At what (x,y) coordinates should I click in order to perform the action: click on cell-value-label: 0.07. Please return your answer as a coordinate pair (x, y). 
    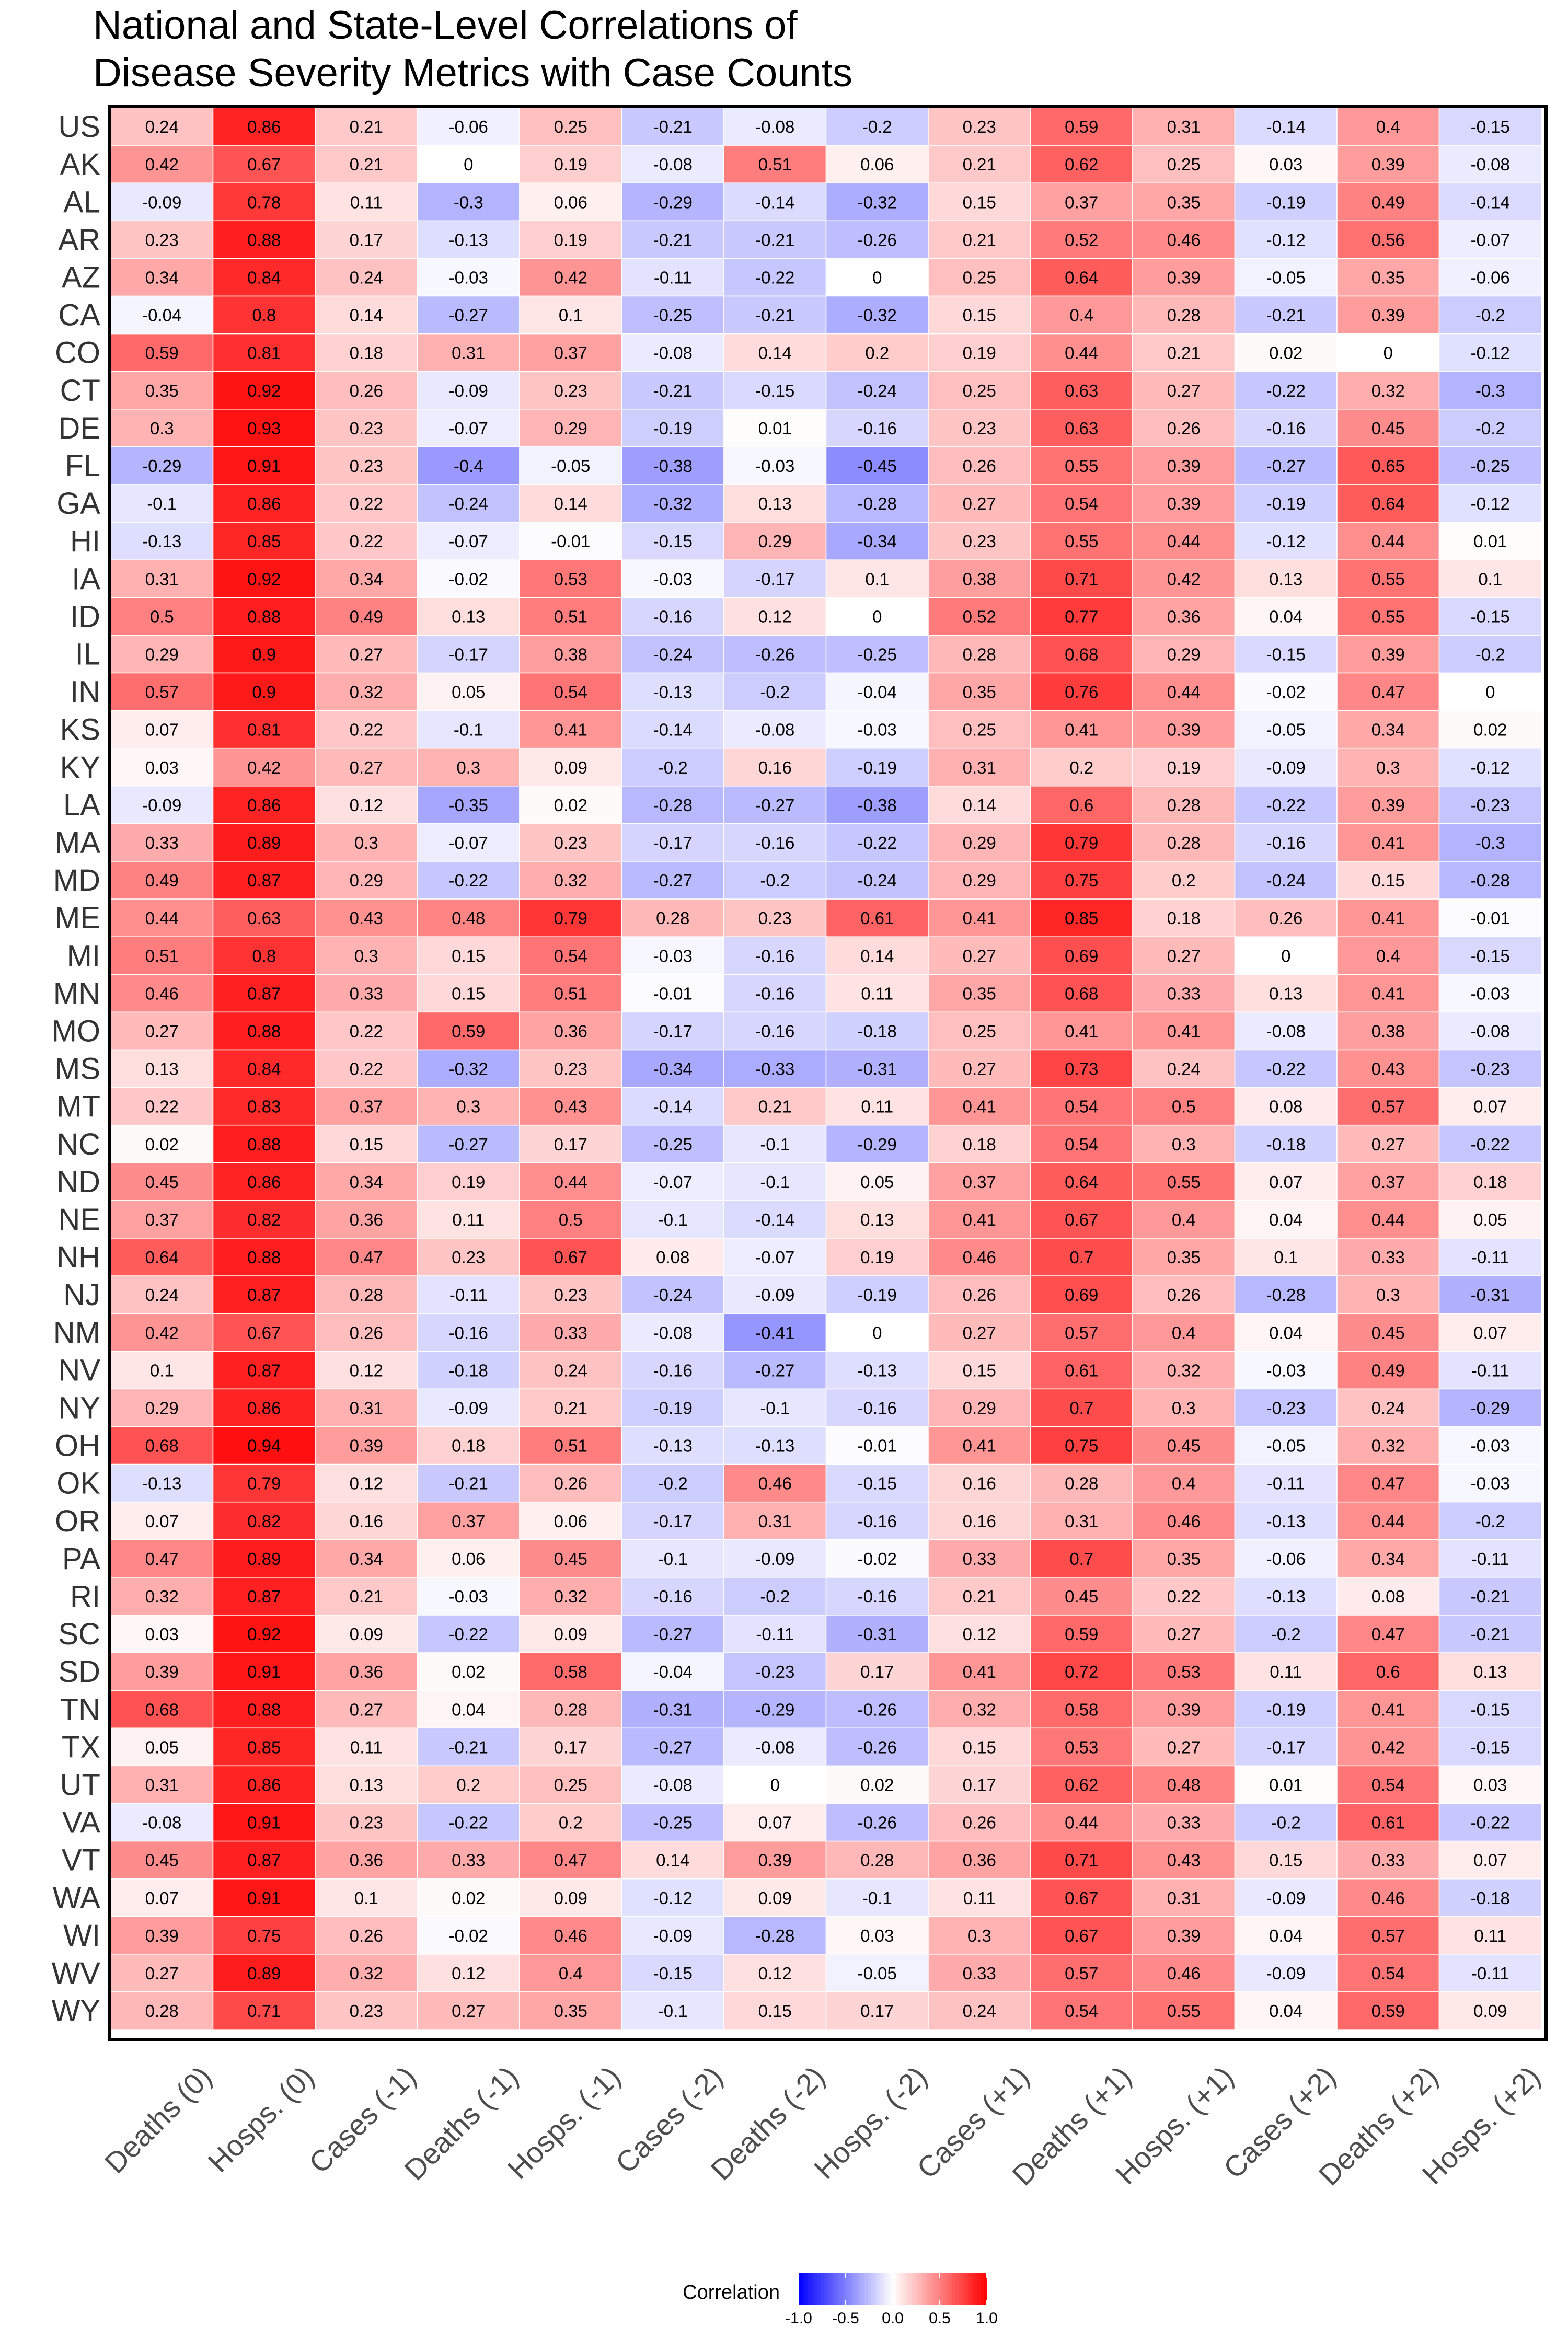
    Looking at the image, I should click on (775, 1822).